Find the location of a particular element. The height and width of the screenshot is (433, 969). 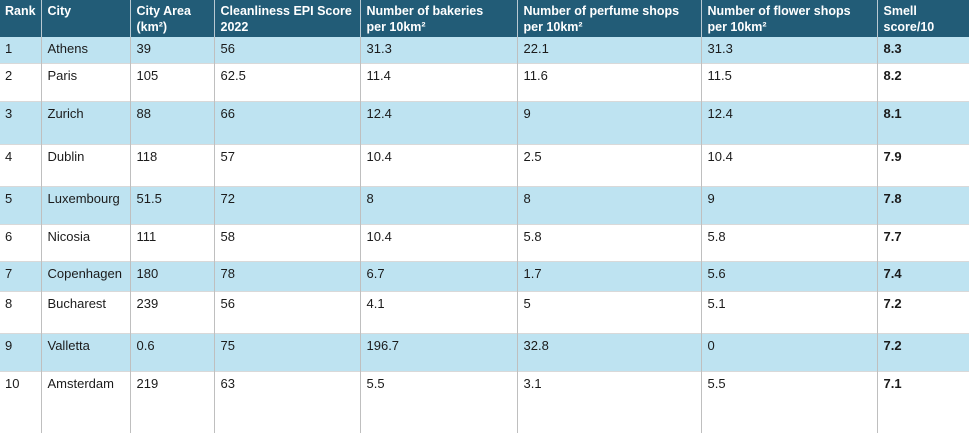

cell-city_area: 88 is located at coordinates (171, 122).